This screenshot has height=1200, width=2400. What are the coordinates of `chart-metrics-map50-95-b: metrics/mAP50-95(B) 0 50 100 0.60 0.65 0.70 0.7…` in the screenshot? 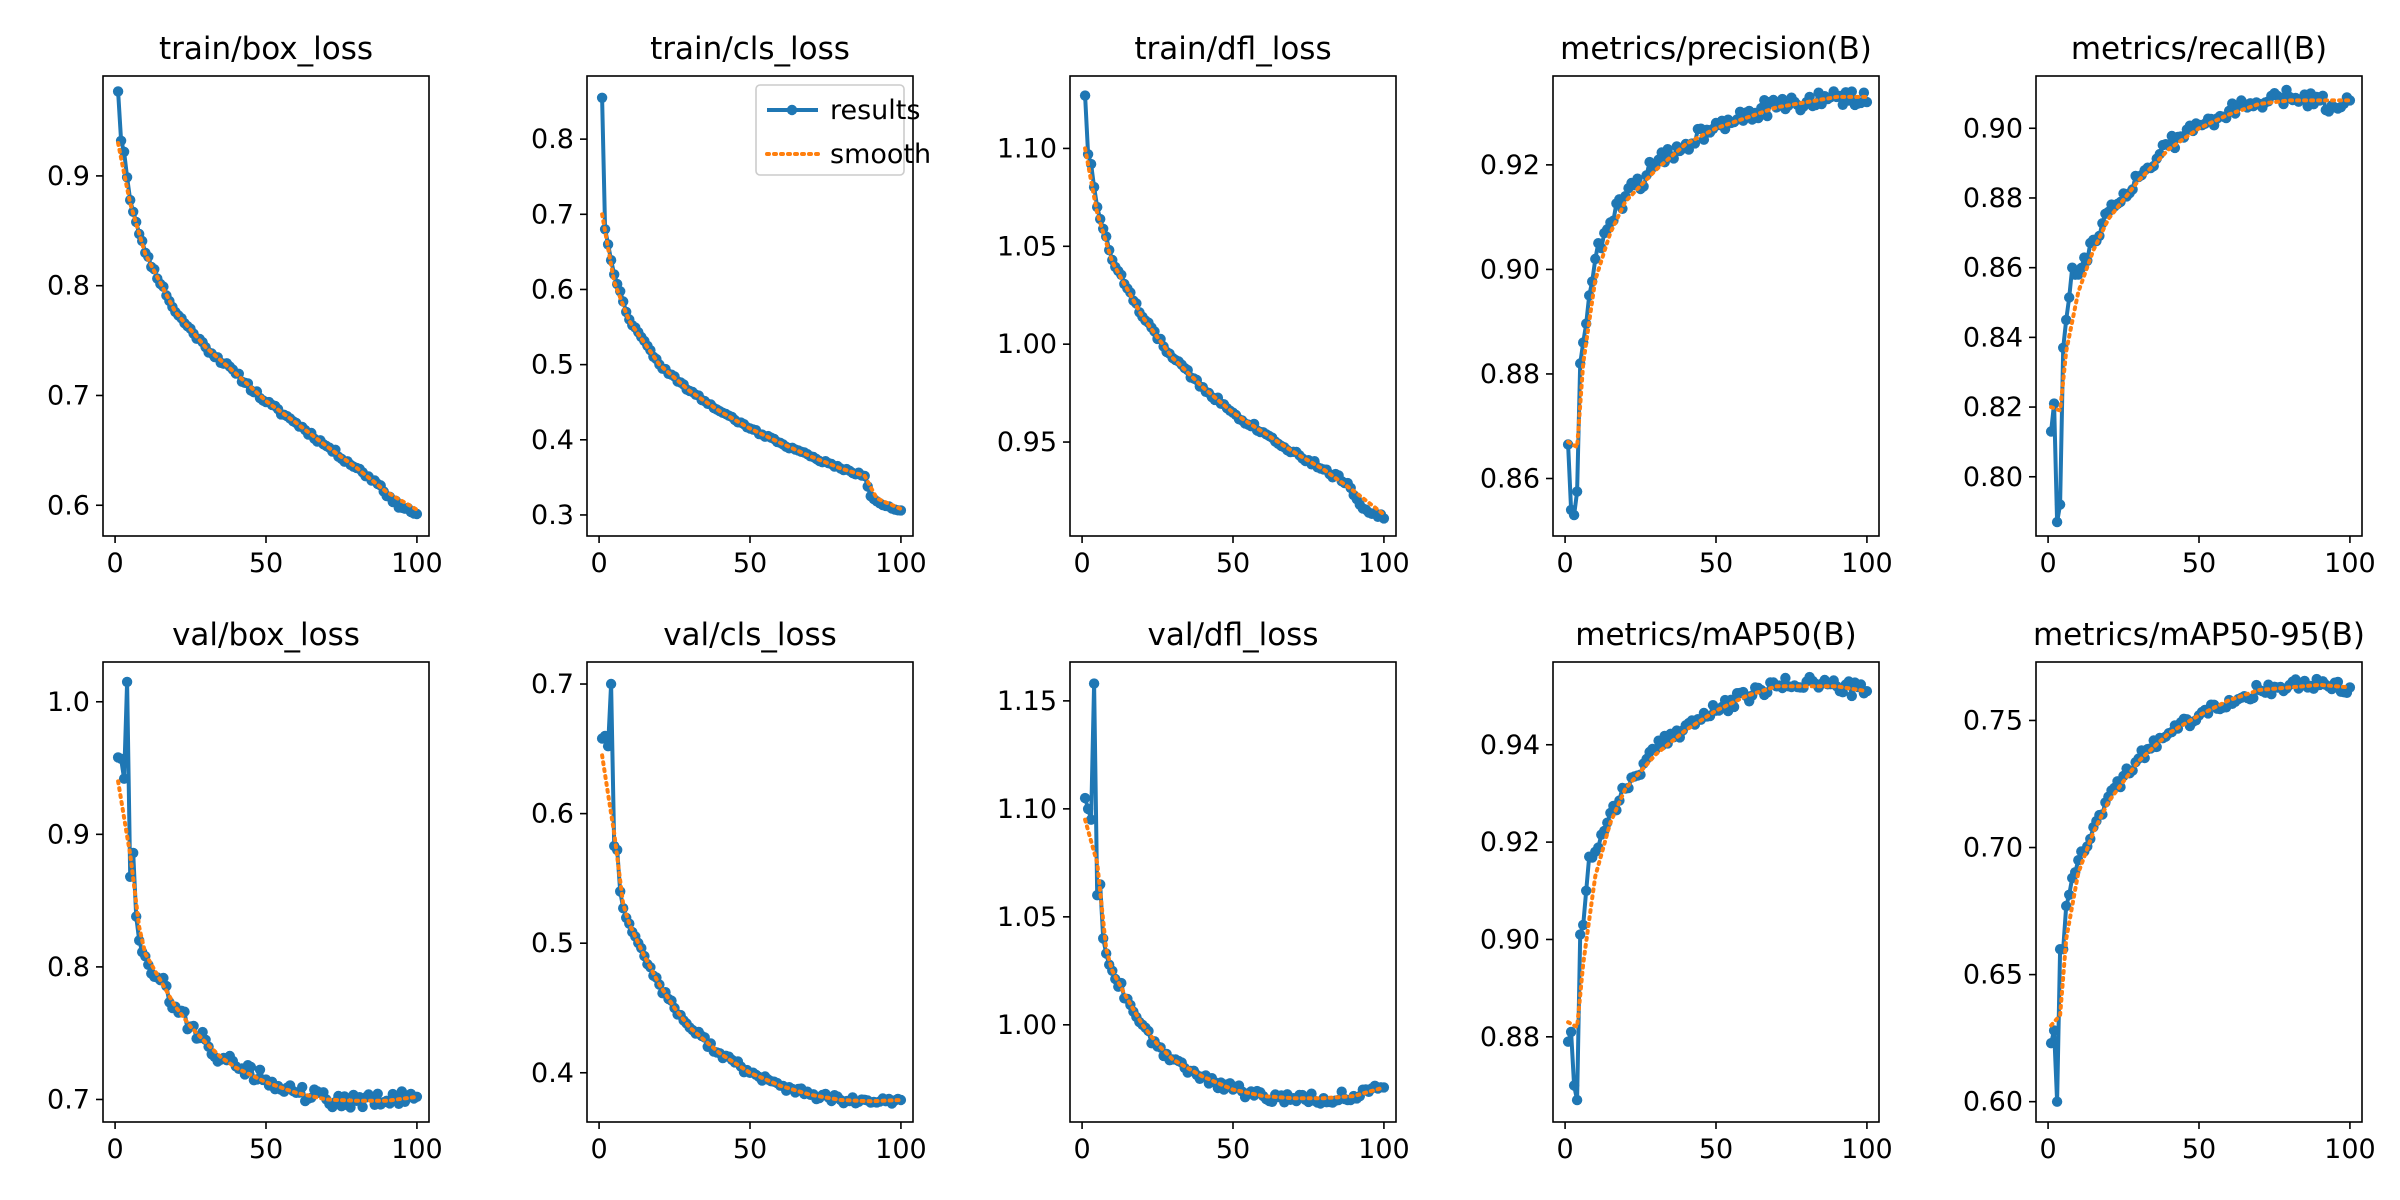 It's located at (2169, 891).